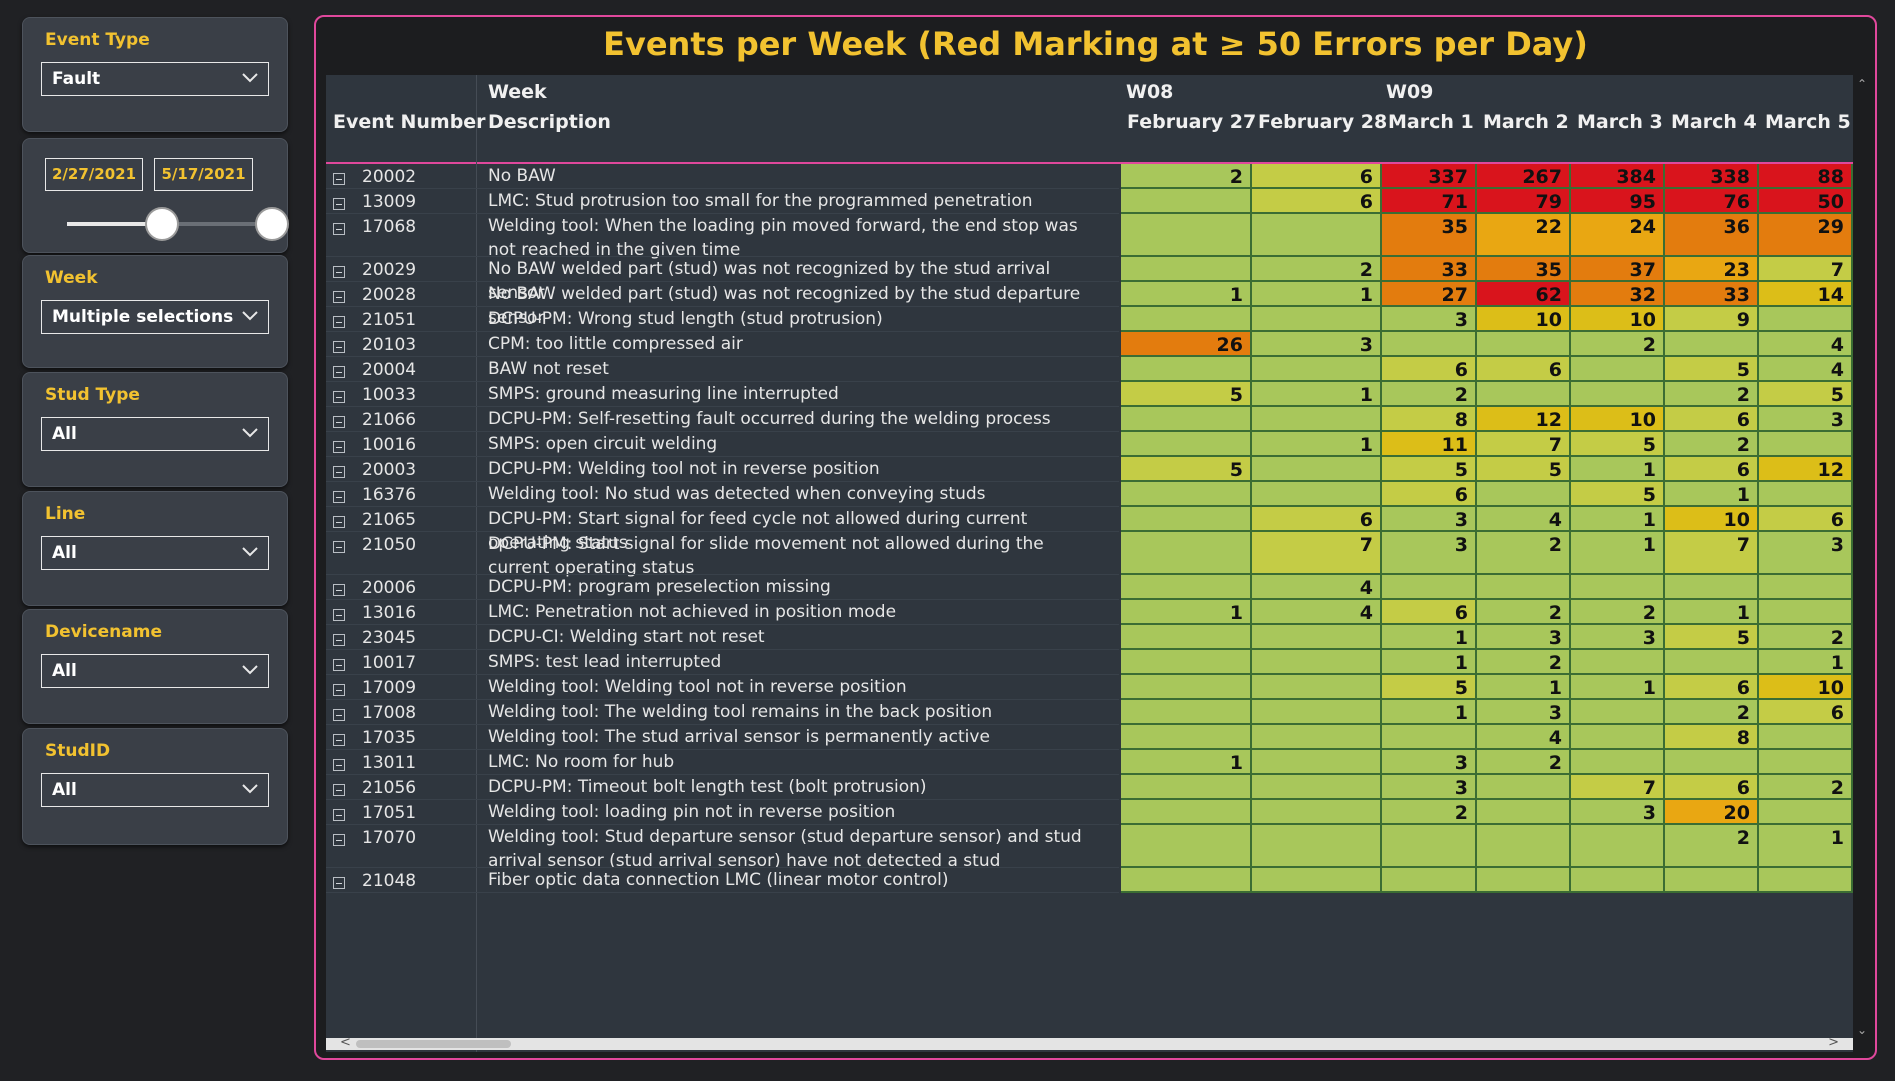  What do you see at coordinates (1712, 235) in the screenshot?
I see `value-cell: 36` at bounding box center [1712, 235].